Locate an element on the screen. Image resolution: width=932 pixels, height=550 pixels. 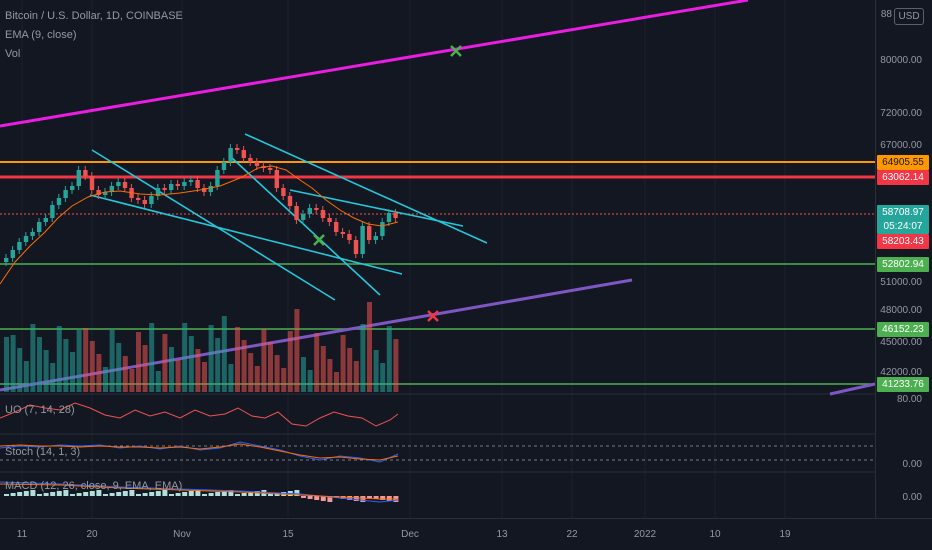
price-tick: 51000.00 is located at coordinates (901, 282).